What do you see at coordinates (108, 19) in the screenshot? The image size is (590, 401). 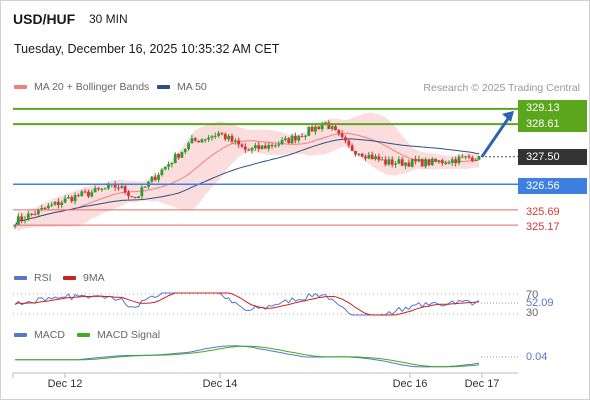 I see `timeframe-label: 30 MIN` at bounding box center [108, 19].